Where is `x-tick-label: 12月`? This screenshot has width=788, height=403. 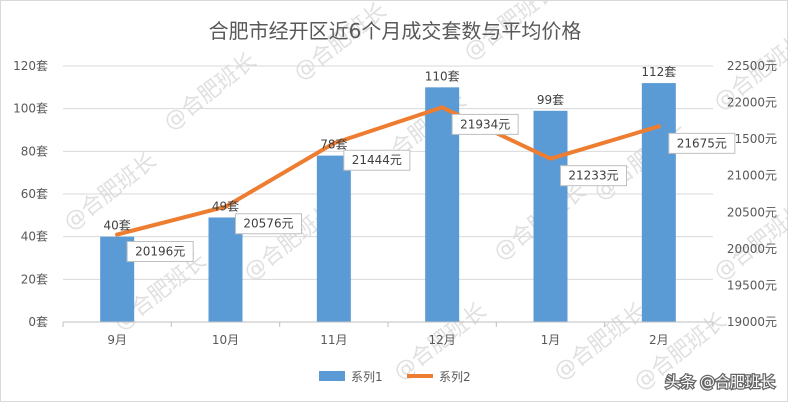 x-tick-label: 12月 is located at coordinates (442, 340).